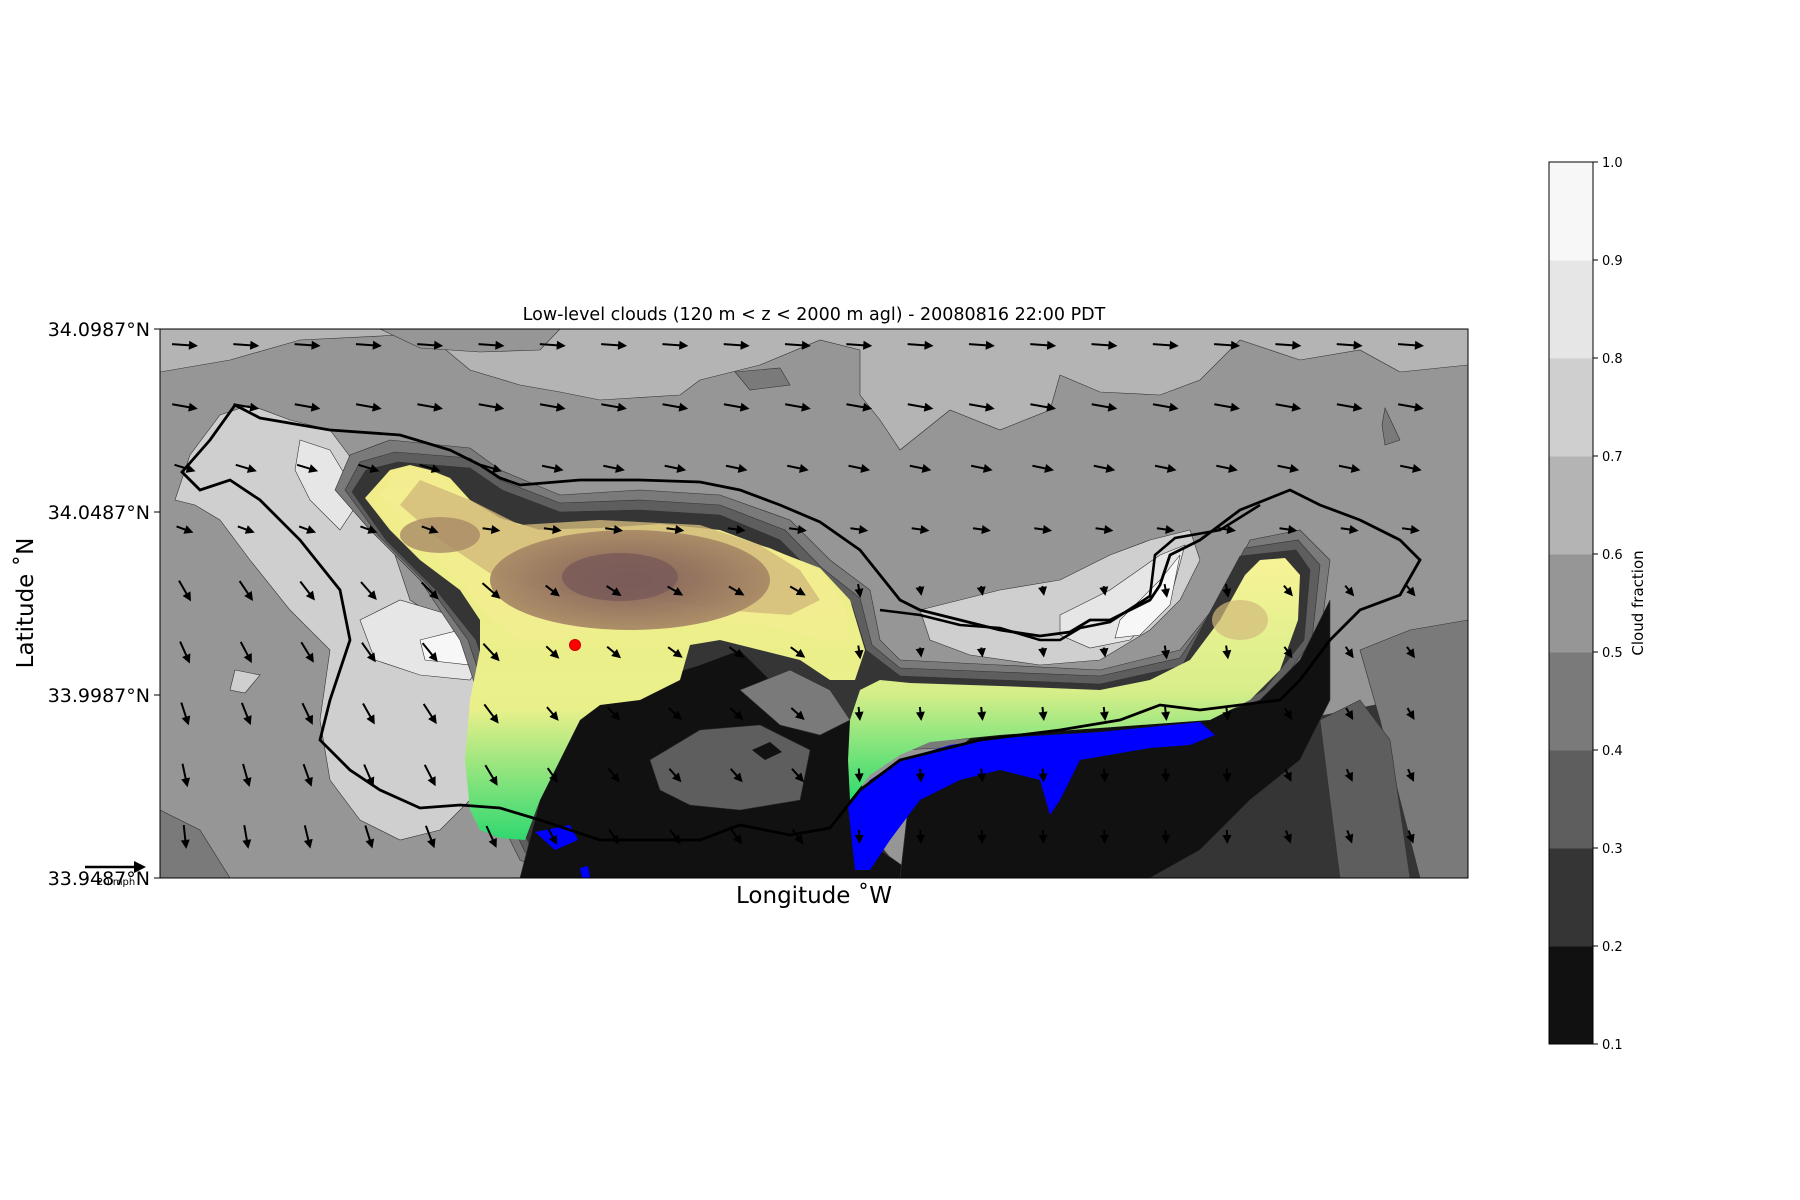 Image resolution: width=1800 pixels, height=1200 pixels. Describe the element at coordinates (767, 751) in the screenshot. I see `cloud-contour-0.1-dot` at that location.